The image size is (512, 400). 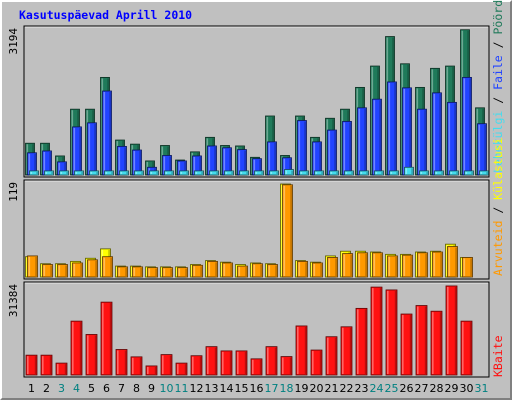 I want to click on x-tick-label: 4, so click(x=76, y=388).